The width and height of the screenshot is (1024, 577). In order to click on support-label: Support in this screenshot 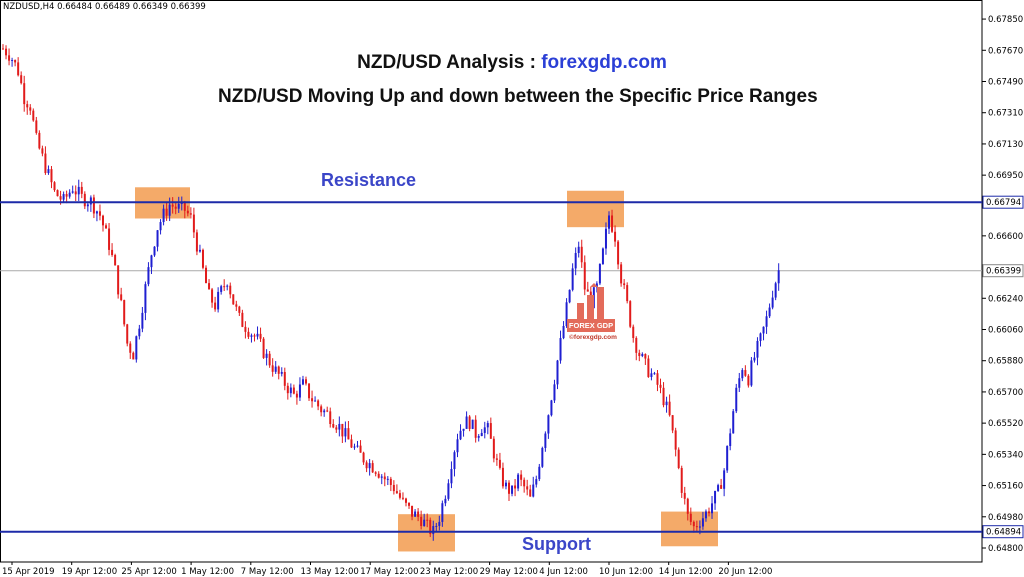, I will do `click(556, 544)`.